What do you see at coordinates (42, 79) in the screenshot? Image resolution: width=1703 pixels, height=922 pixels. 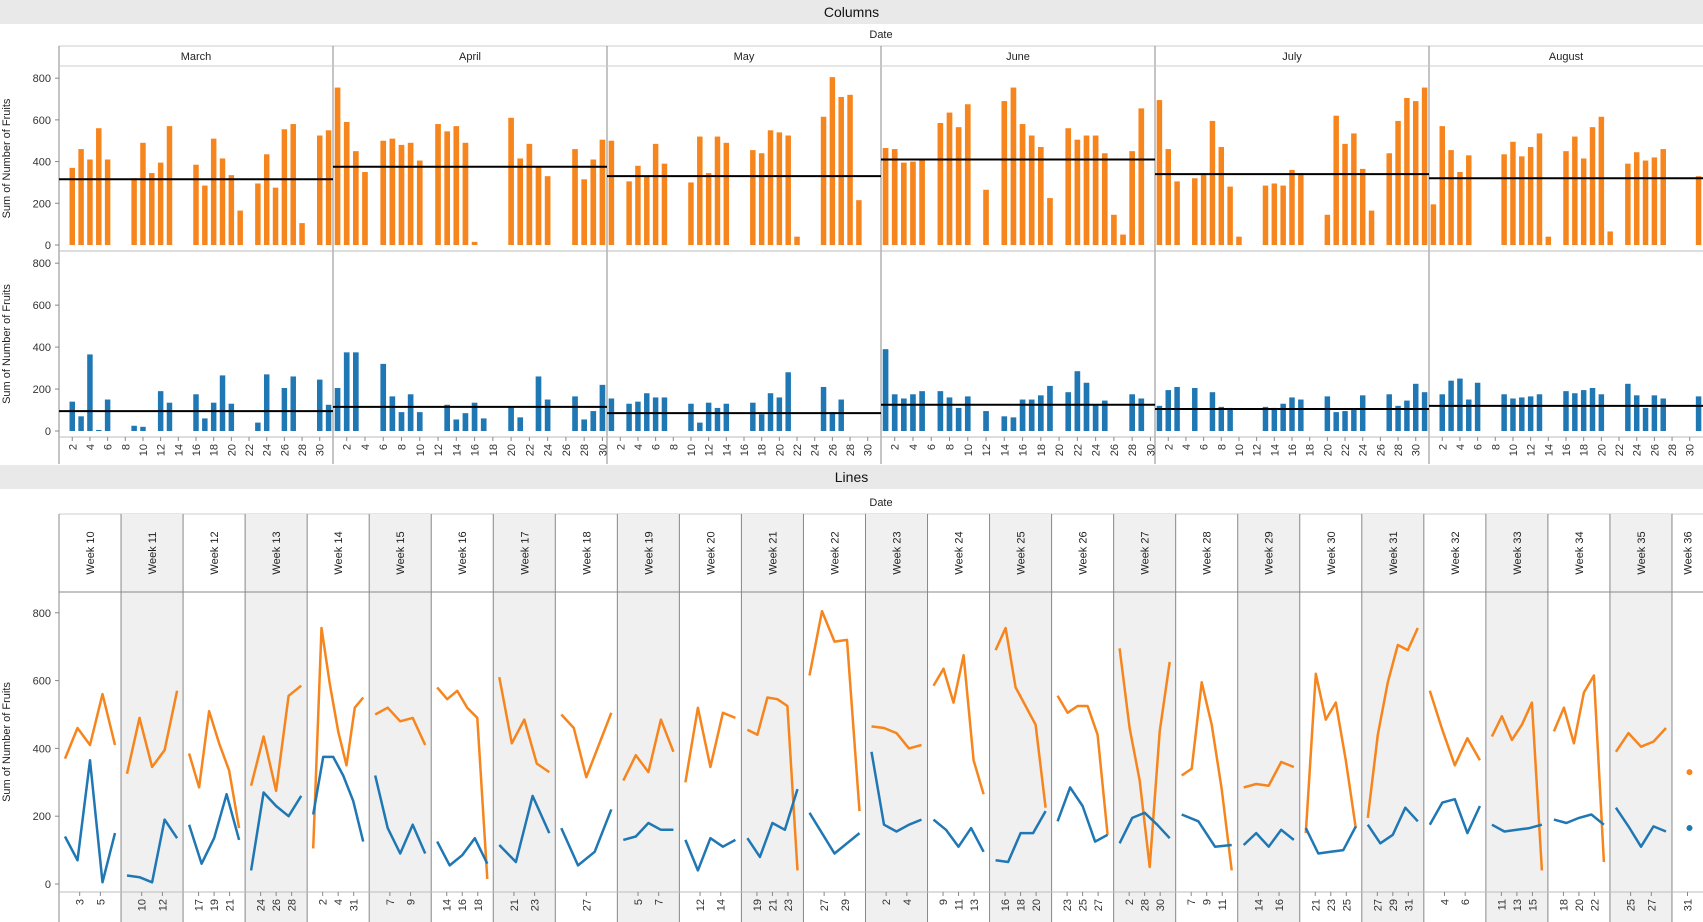 I see `y-tick-label: 800` at bounding box center [42, 79].